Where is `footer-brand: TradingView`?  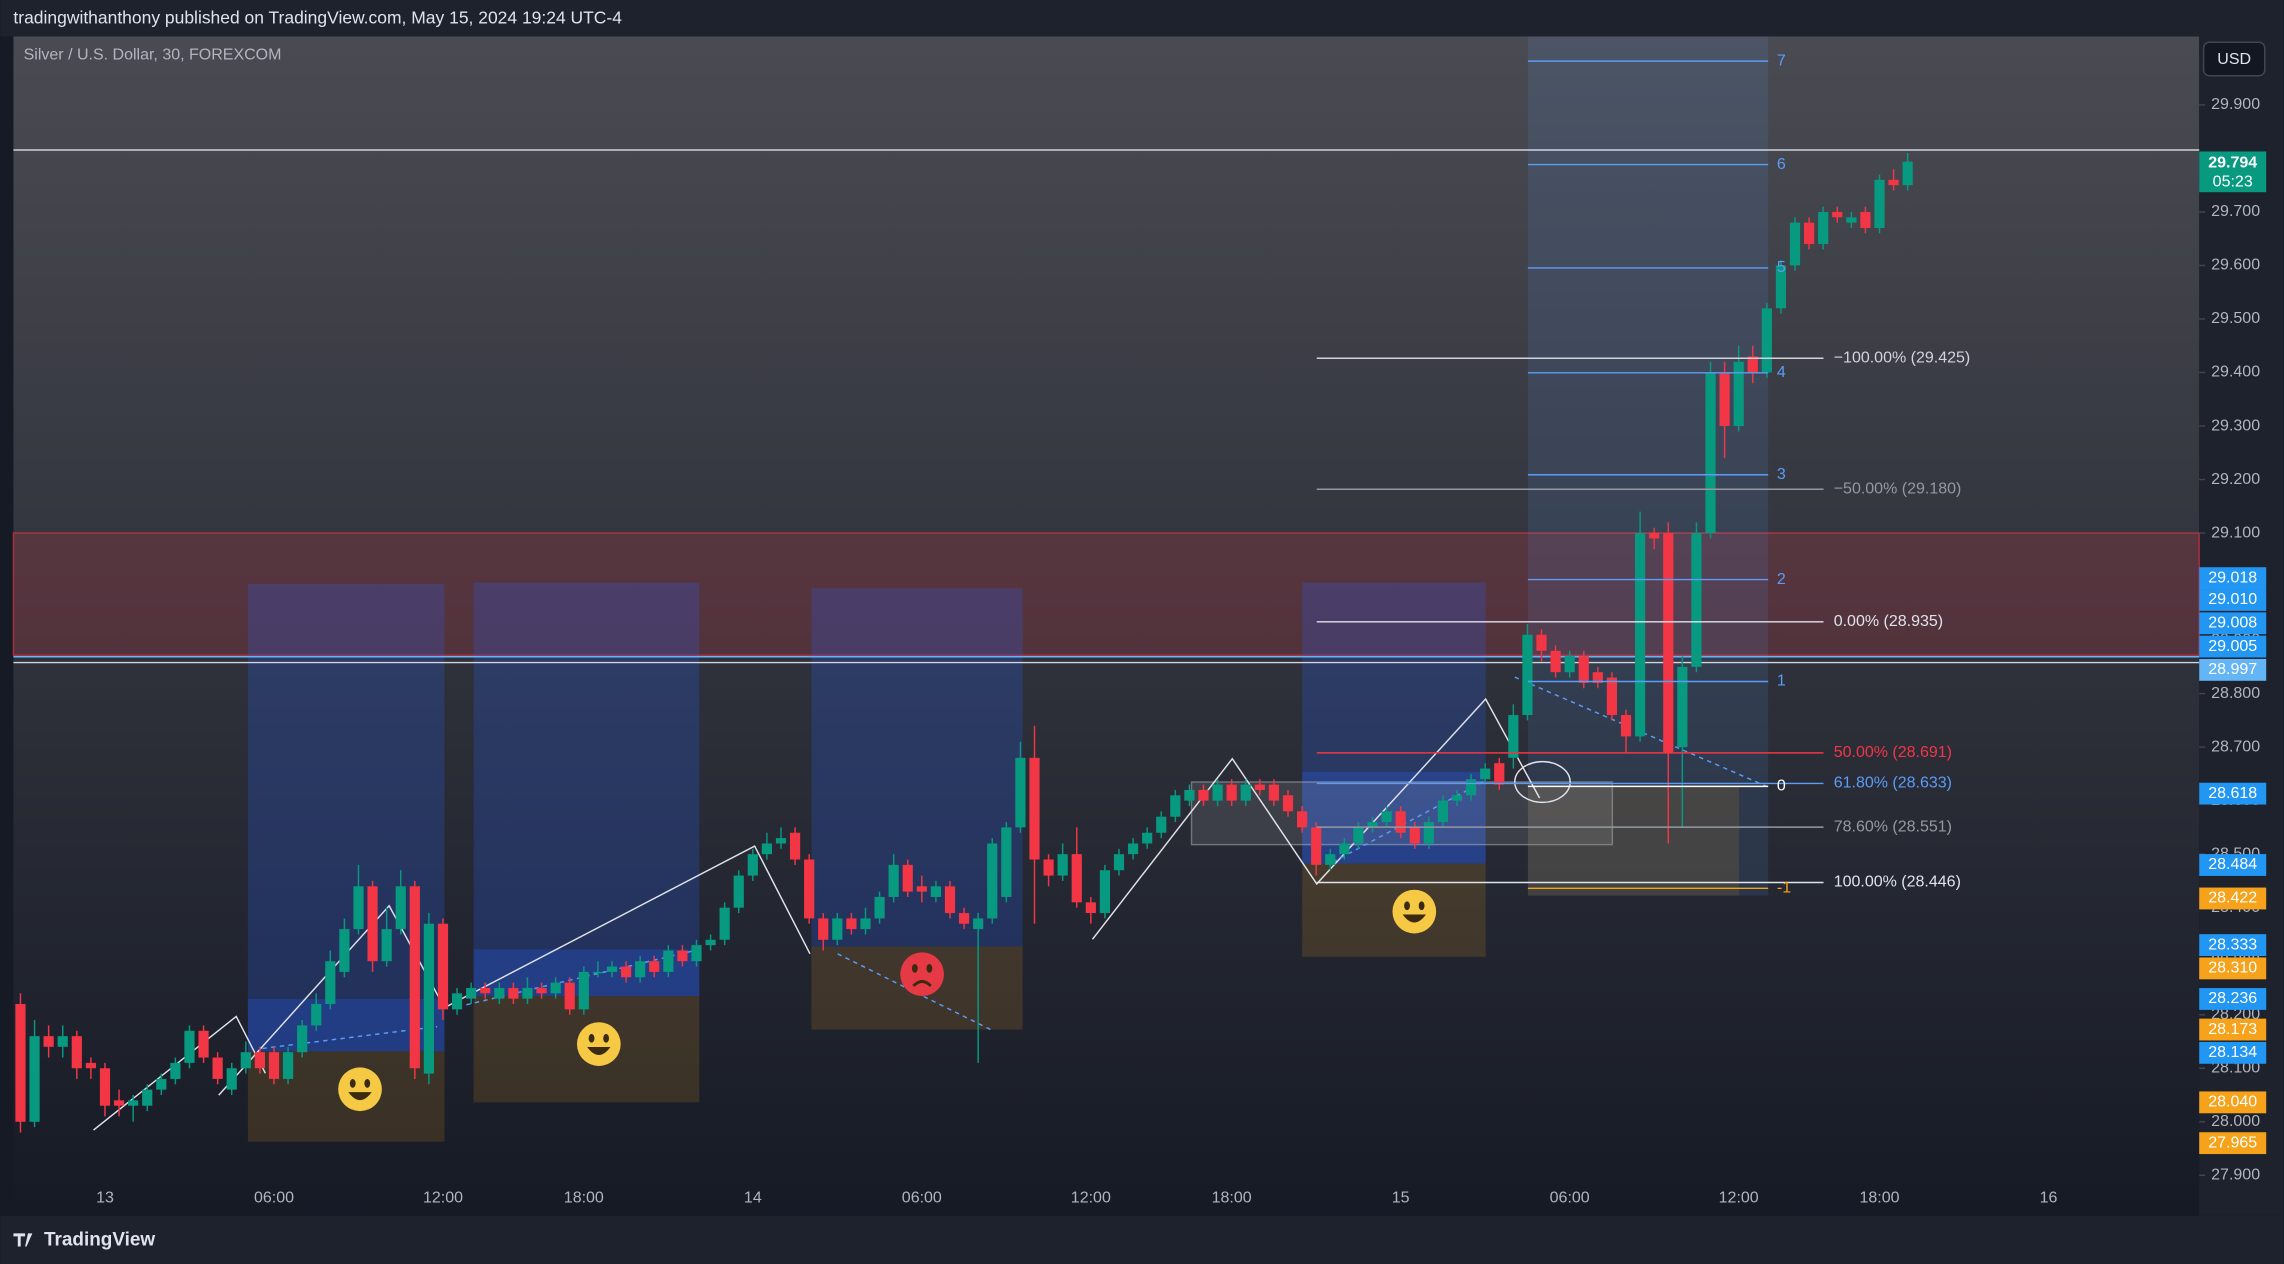
footer-brand: TradingView is located at coordinates (99, 1240).